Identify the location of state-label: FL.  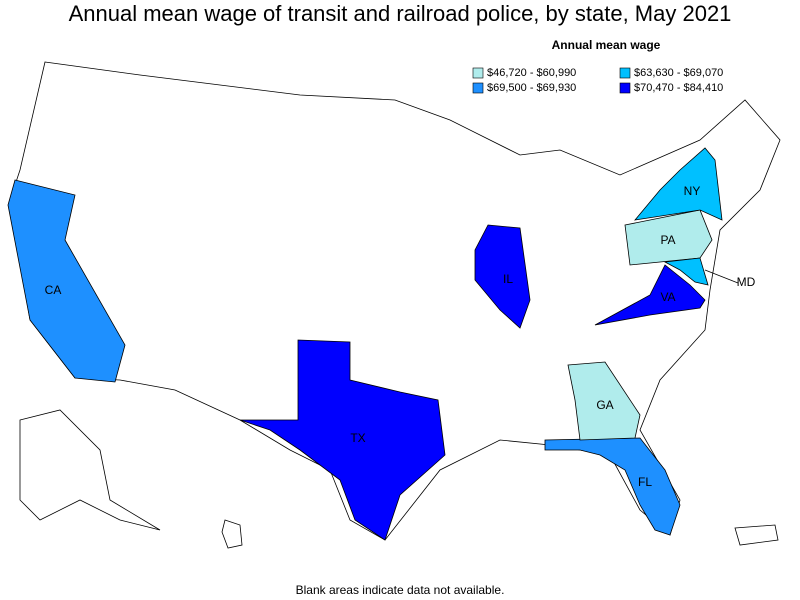
(645, 482).